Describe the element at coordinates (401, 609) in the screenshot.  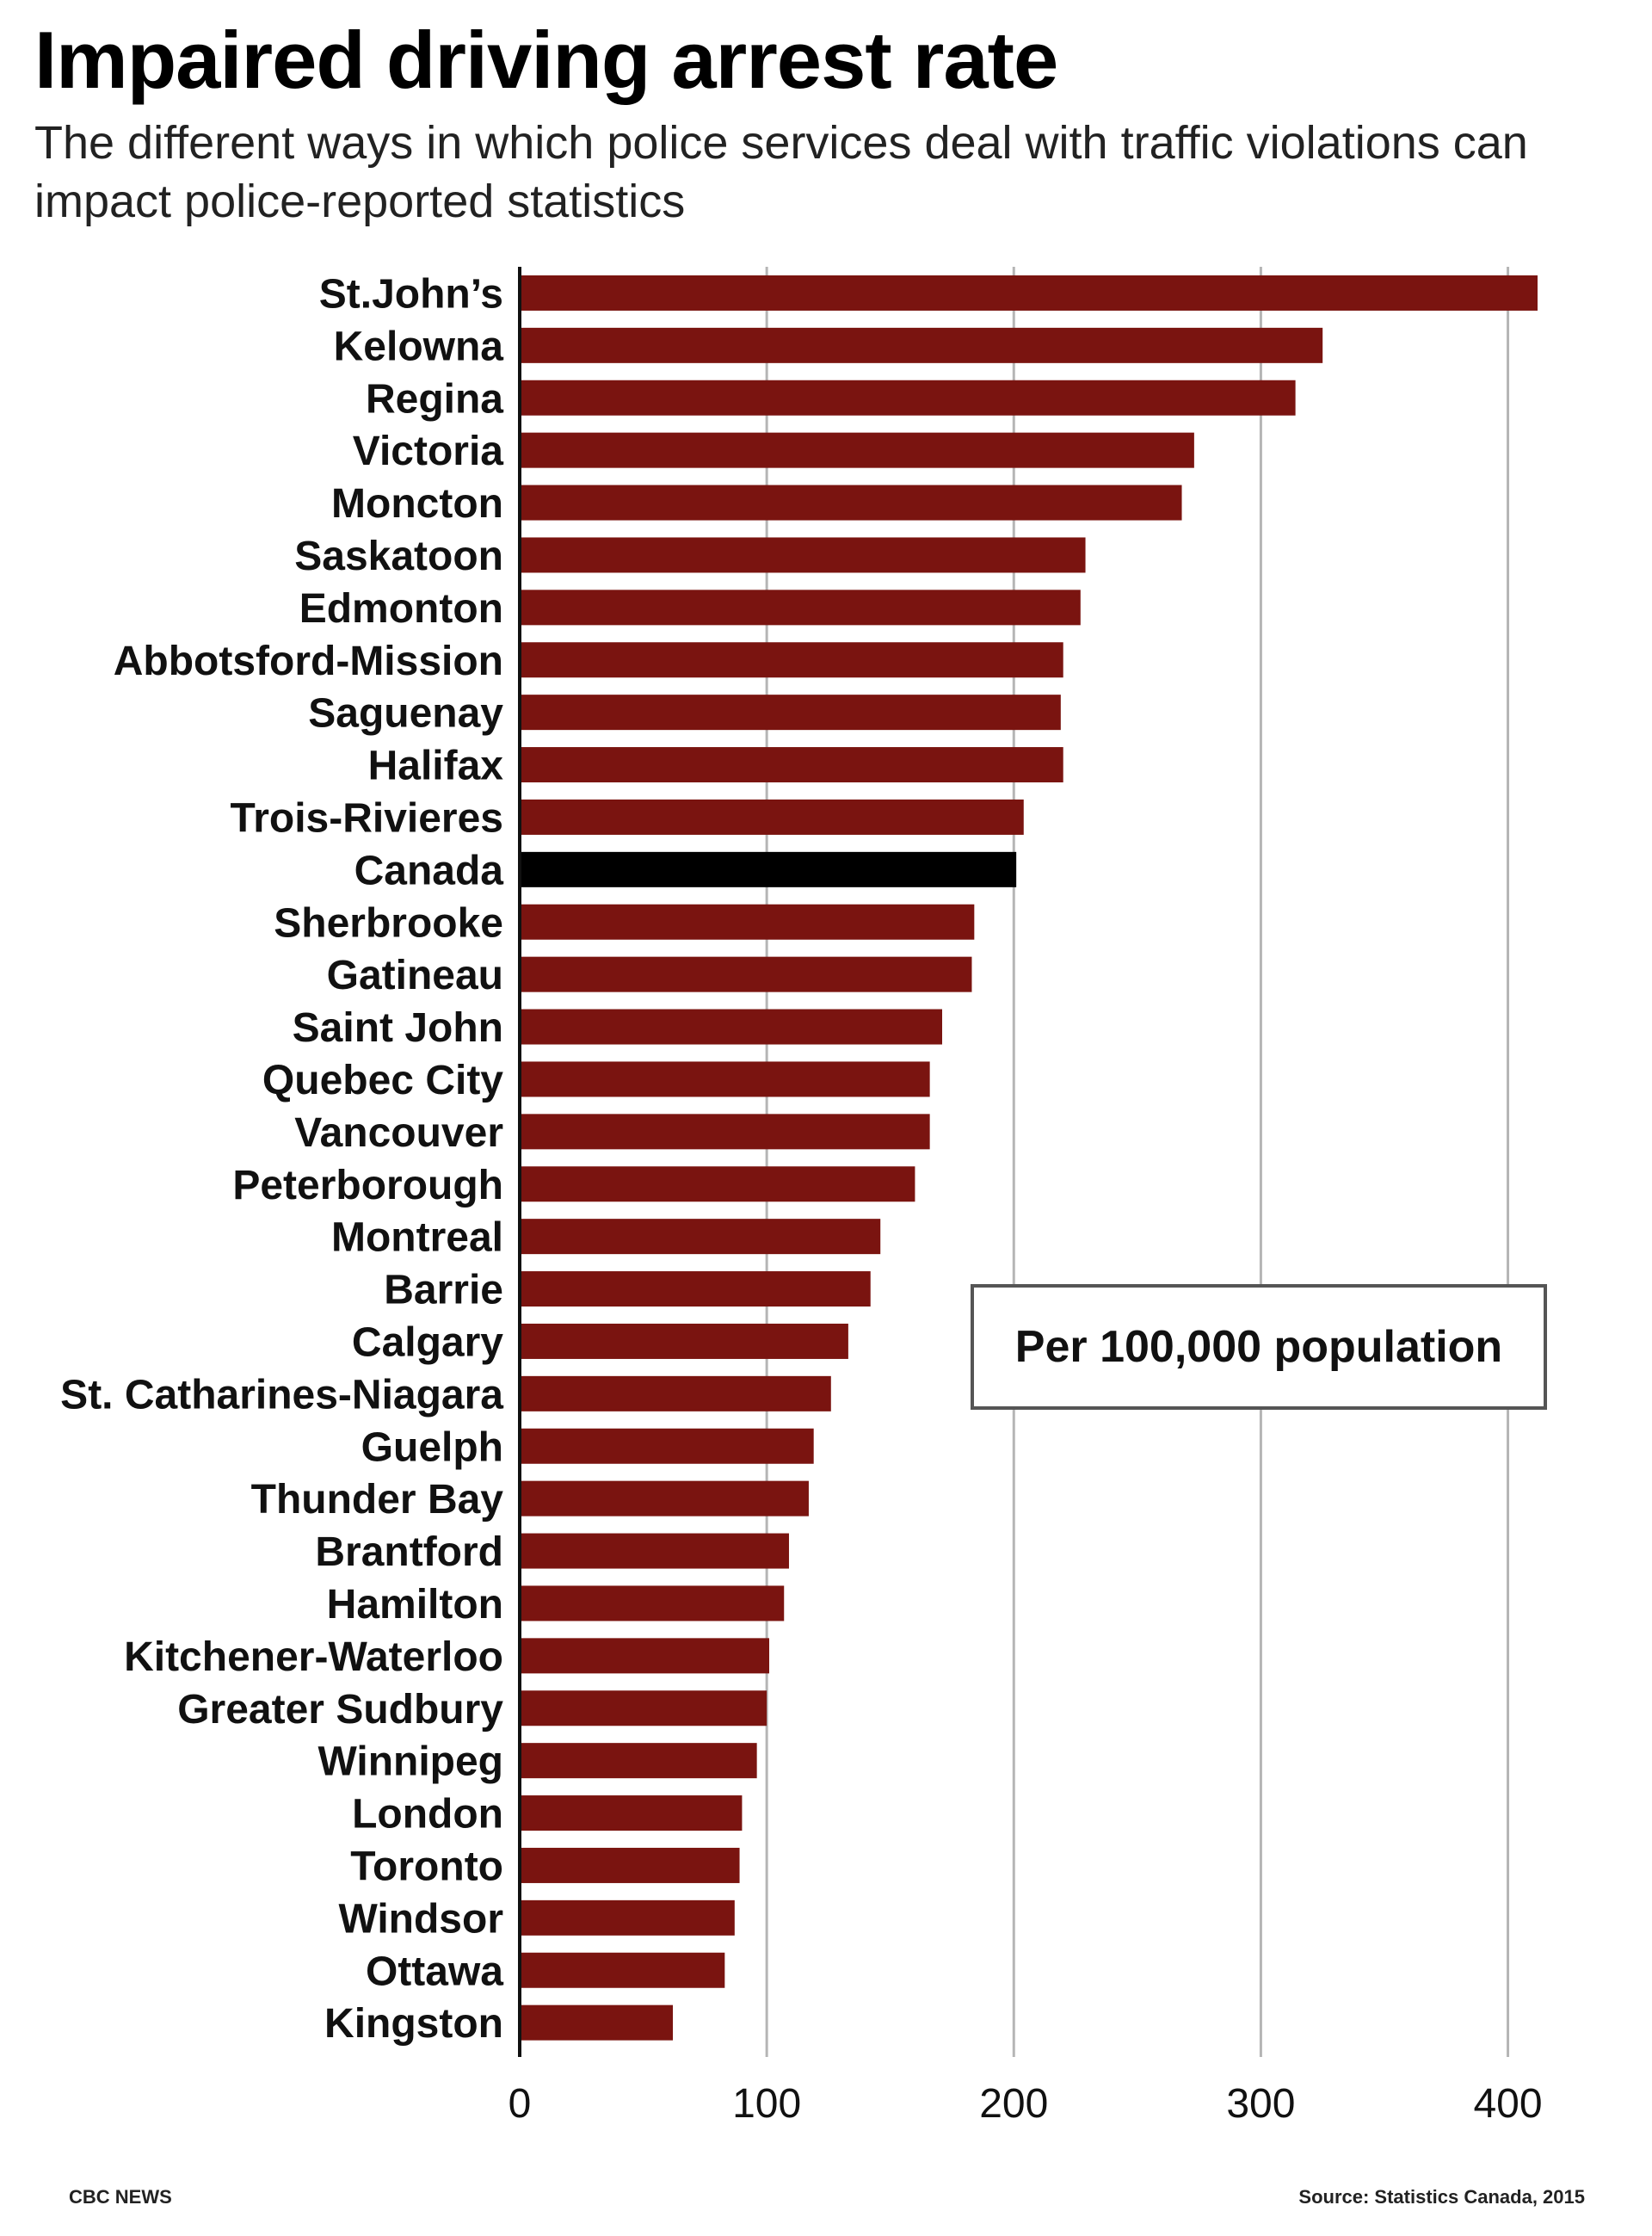
I see `category-label: Edmonton` at that location.